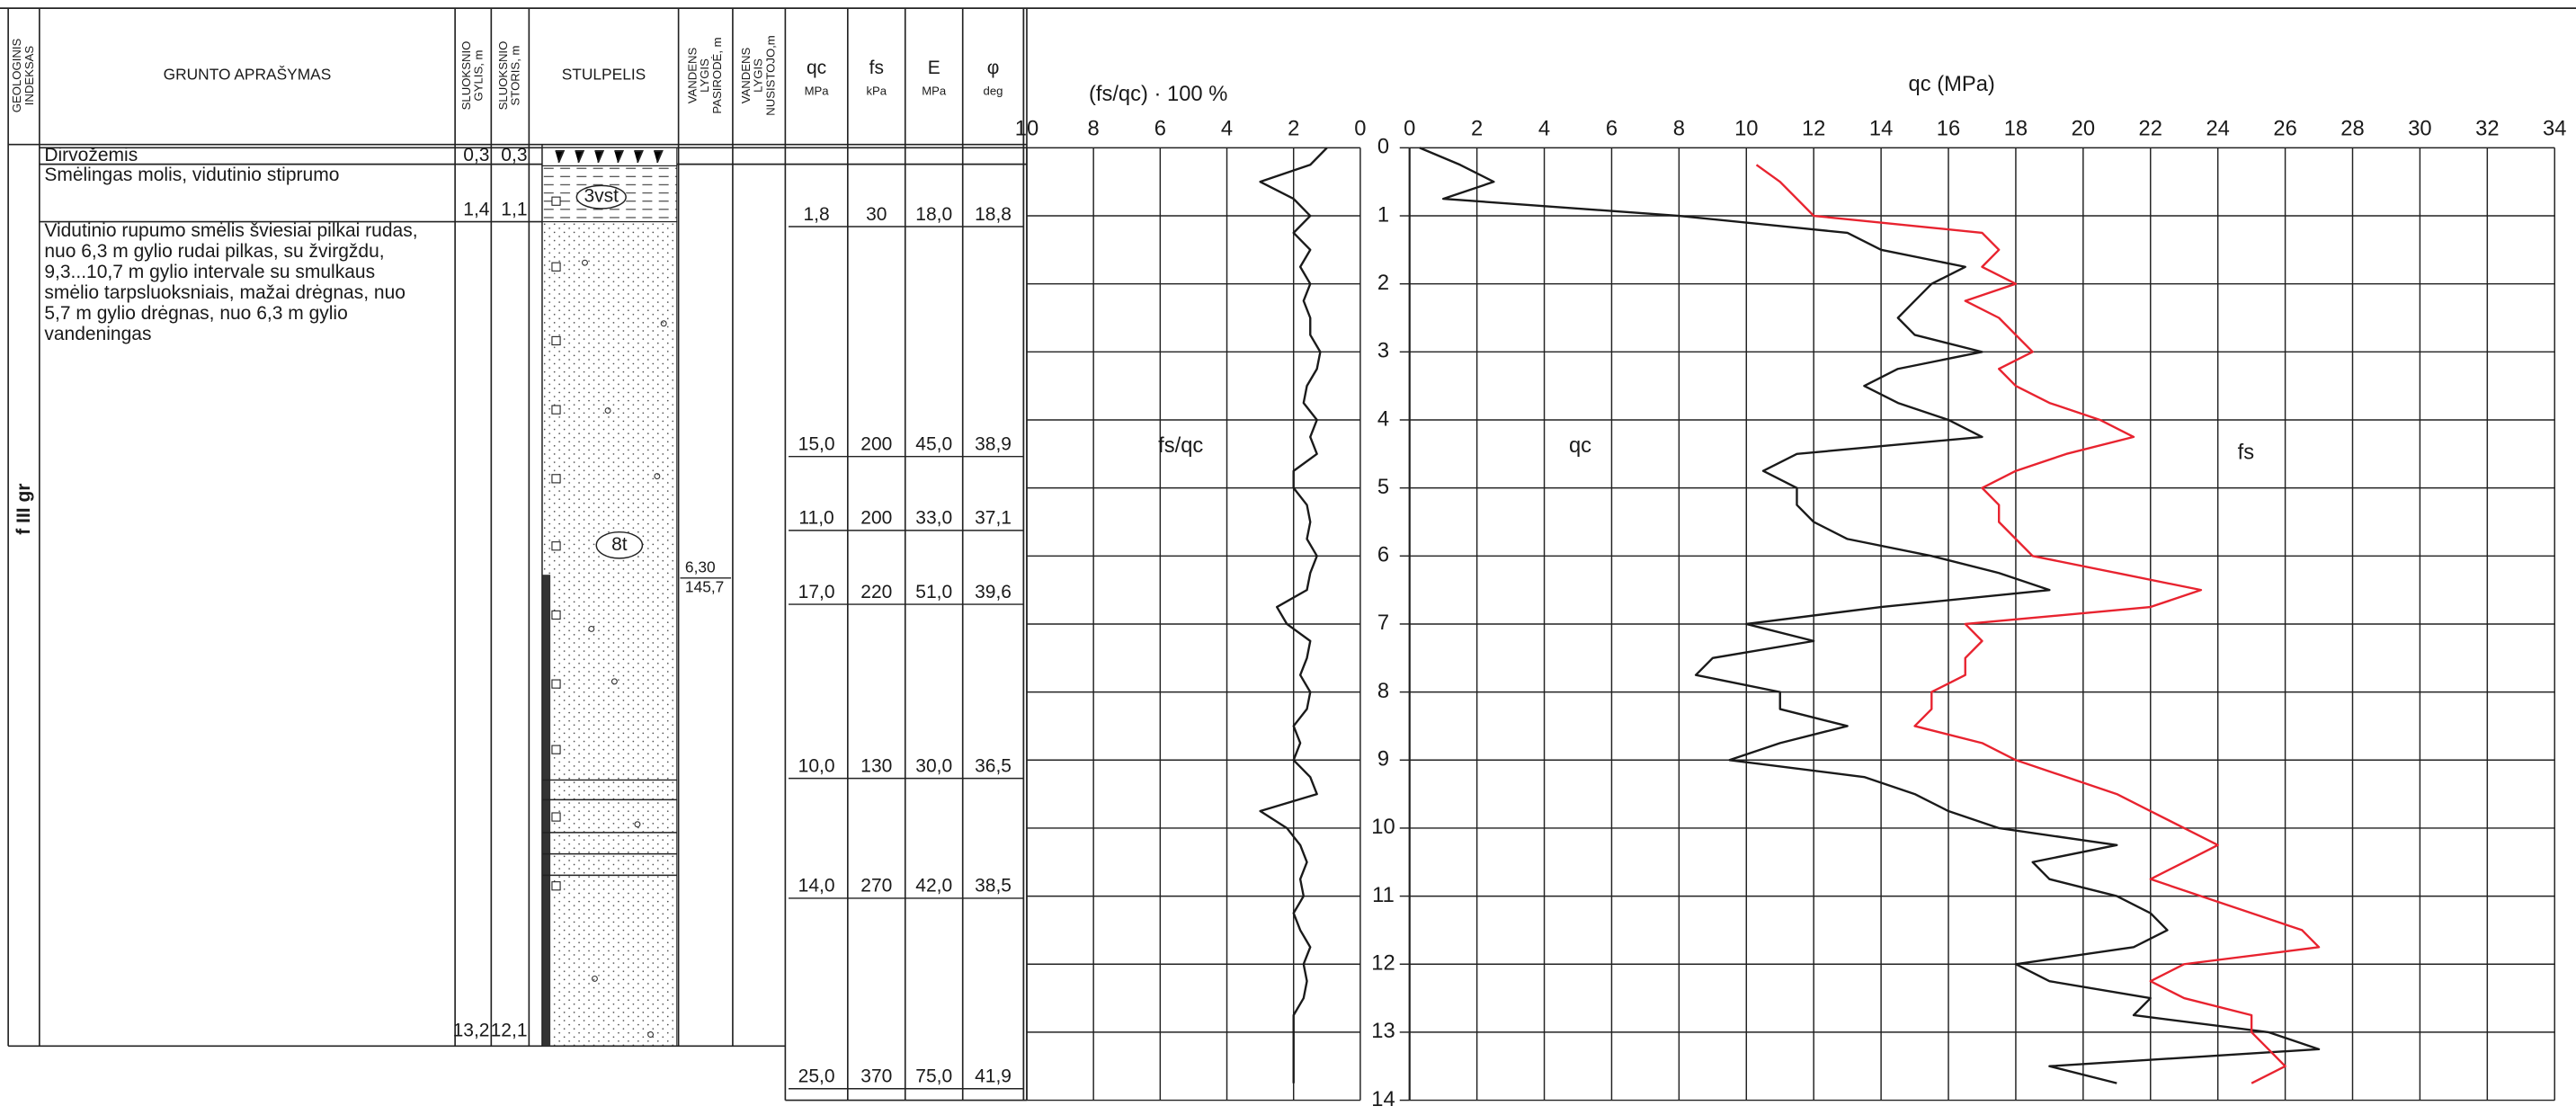  Describe the element at coordinates (934, 68) in the screenshot. I see `column-header: E` at that location.